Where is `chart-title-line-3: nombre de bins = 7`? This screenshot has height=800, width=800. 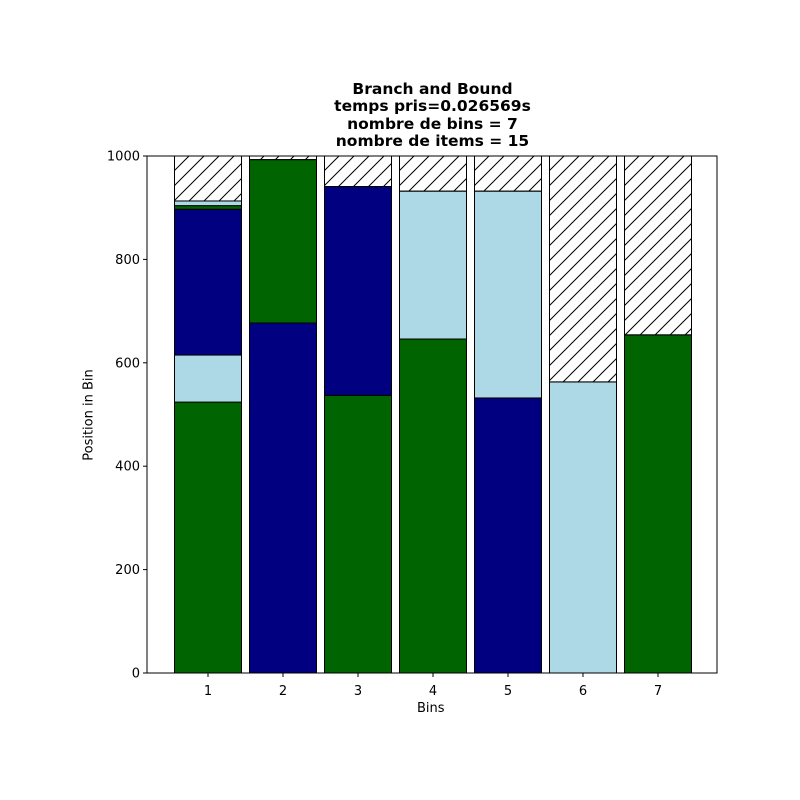
chart-title-line-3: nombre de bins = 7 is located at coordinates (432, 124).